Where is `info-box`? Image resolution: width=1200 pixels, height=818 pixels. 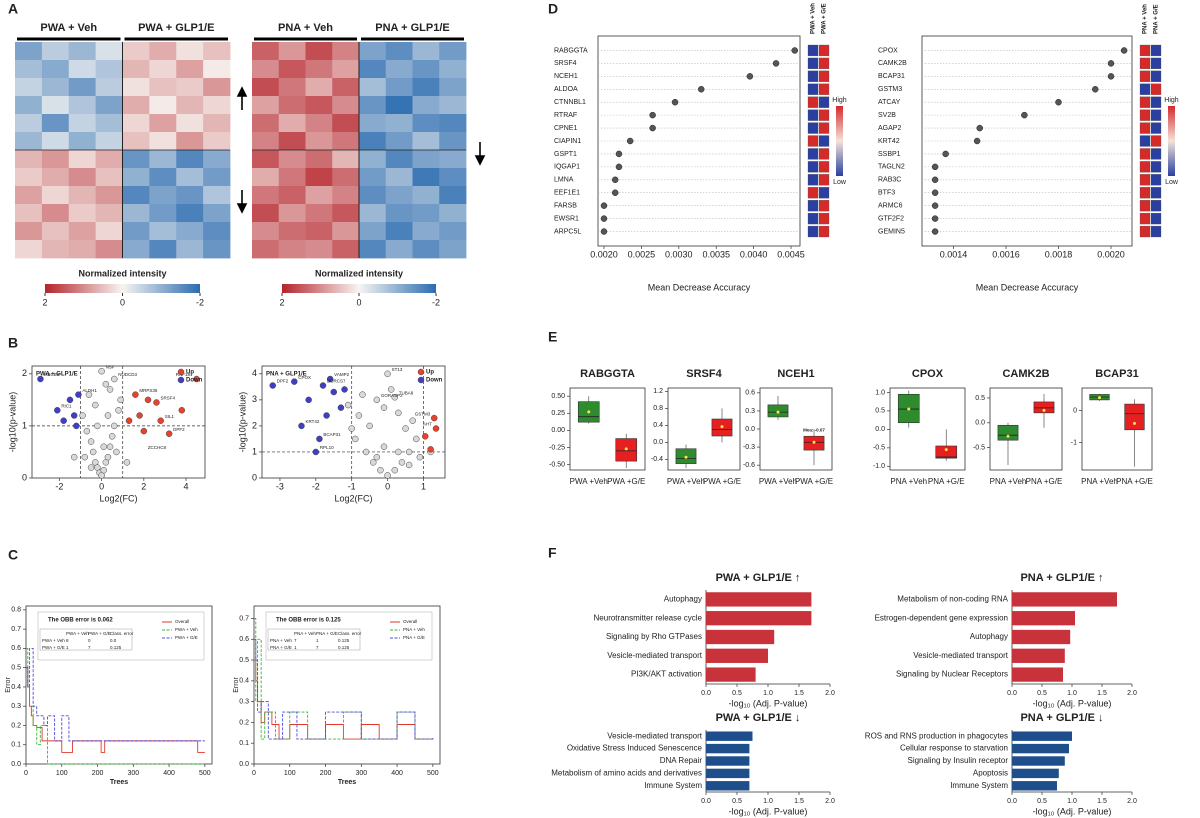 info-box is located at coordinates (121, 636).